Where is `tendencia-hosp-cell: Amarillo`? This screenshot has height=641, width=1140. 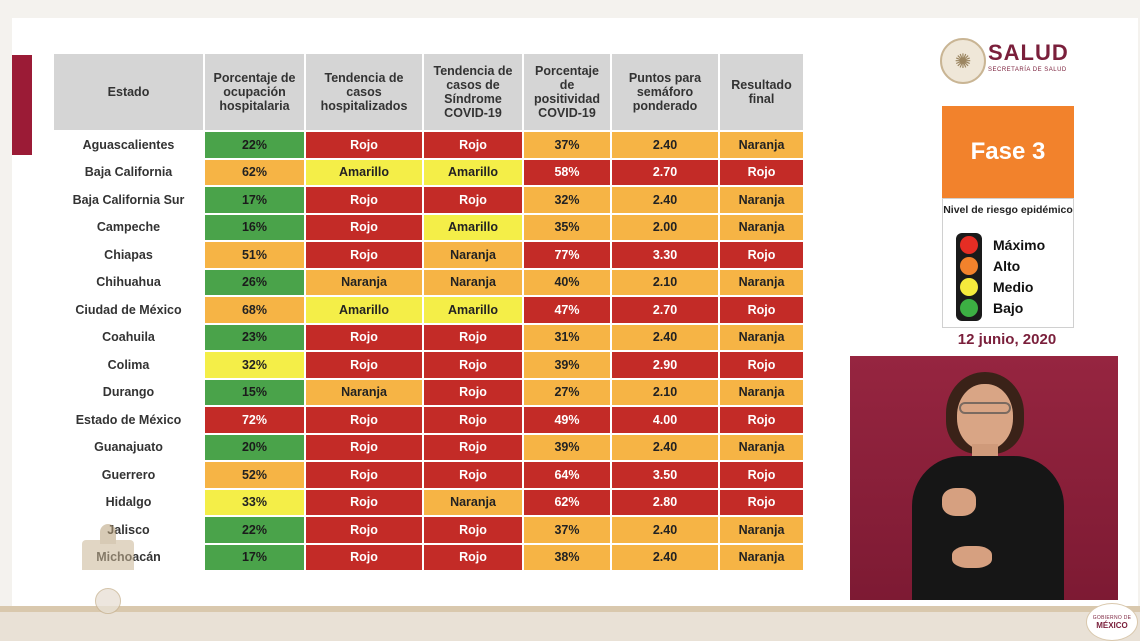
tendencia-hosp-cell: Amarillo is located at coordinates (364, 310).